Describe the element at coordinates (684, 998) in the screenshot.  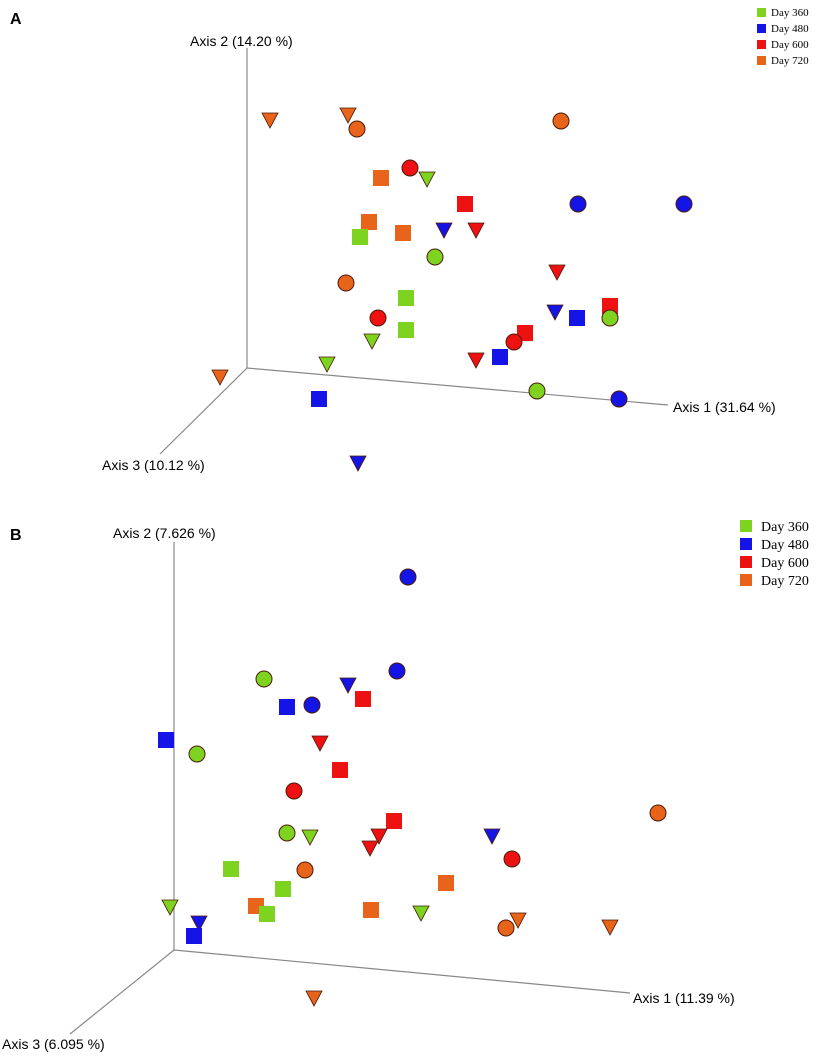
I see `panel-b-axis-1-label: Axis 1 (11.39 %)` at that location.